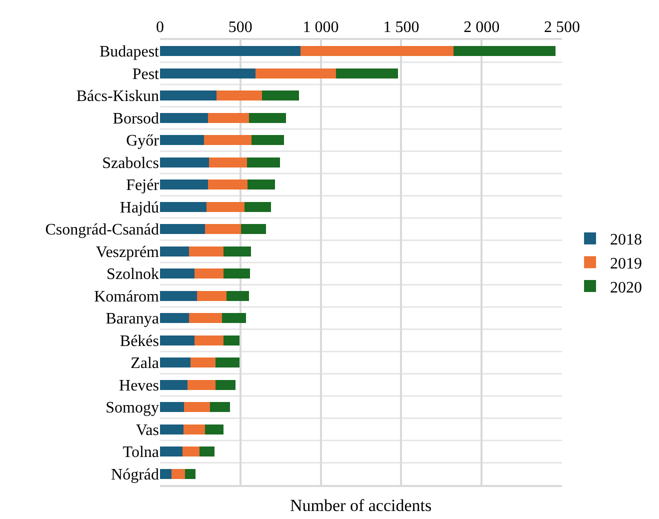 The width and height of the screenshot is (659, 519). What do you see at coordinates (128, 252) in the screenshot?
I see `y-tick-label: Veszprém` at bounding box center [128, 252].